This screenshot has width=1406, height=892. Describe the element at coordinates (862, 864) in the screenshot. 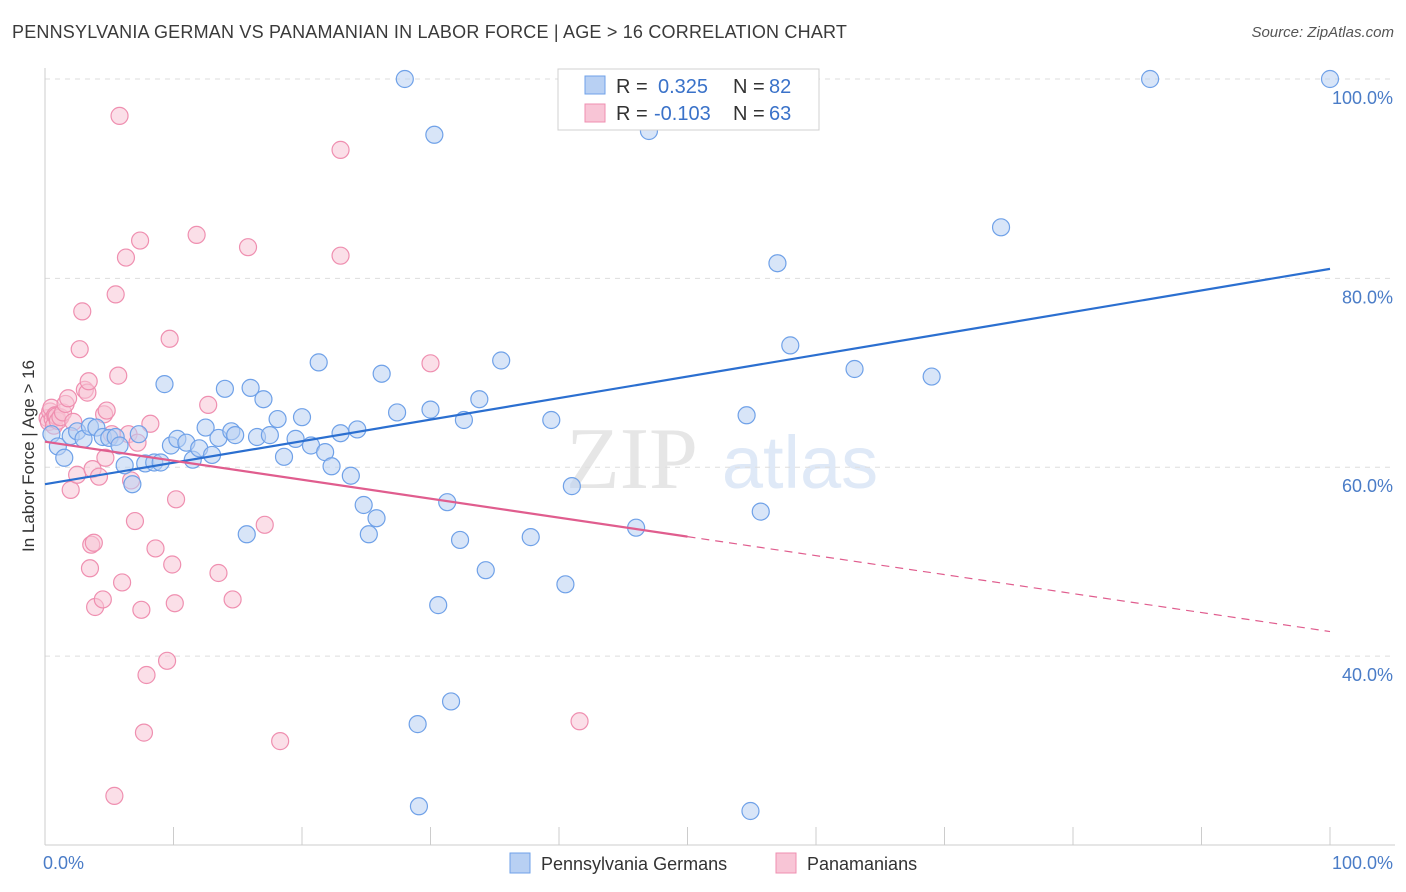

I see `legend-pink-label: Panamanians` at that location.